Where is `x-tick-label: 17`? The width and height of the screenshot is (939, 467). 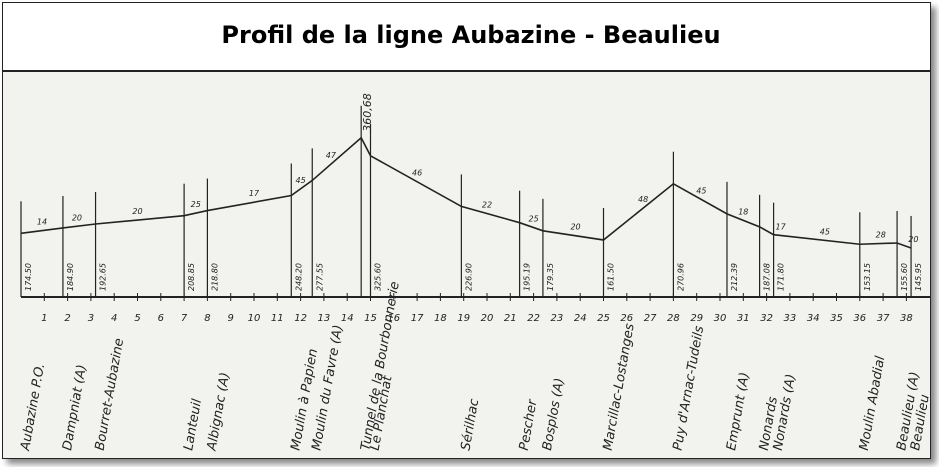 x-tick-label: 17 is located at coordinates (417, 318).